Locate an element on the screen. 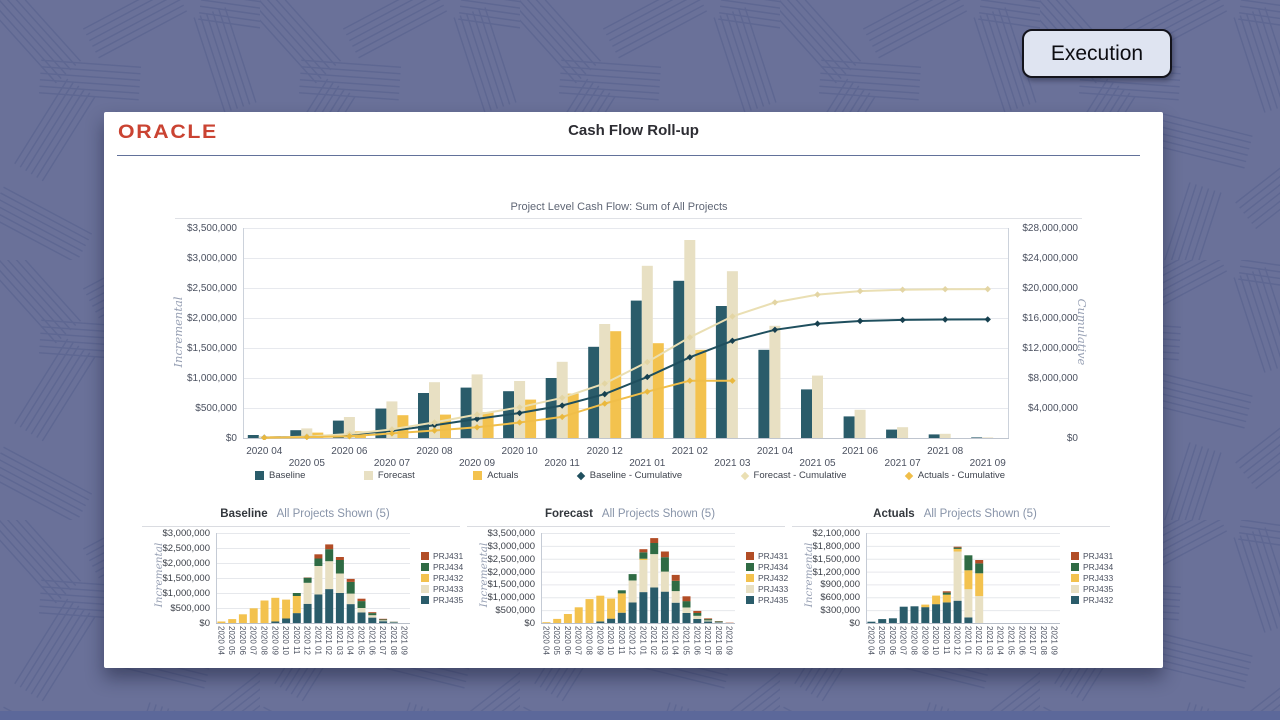 The height and width of the screenshot is (720, 1280). small-chart-y-tick: $2,500,000 is located at coordinates (511, 559).